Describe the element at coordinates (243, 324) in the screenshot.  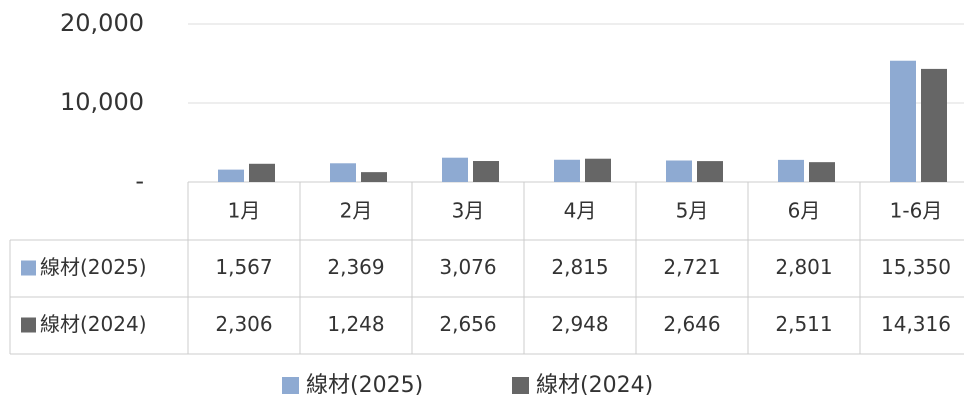
I see `table-cell: 2,306` at that location.